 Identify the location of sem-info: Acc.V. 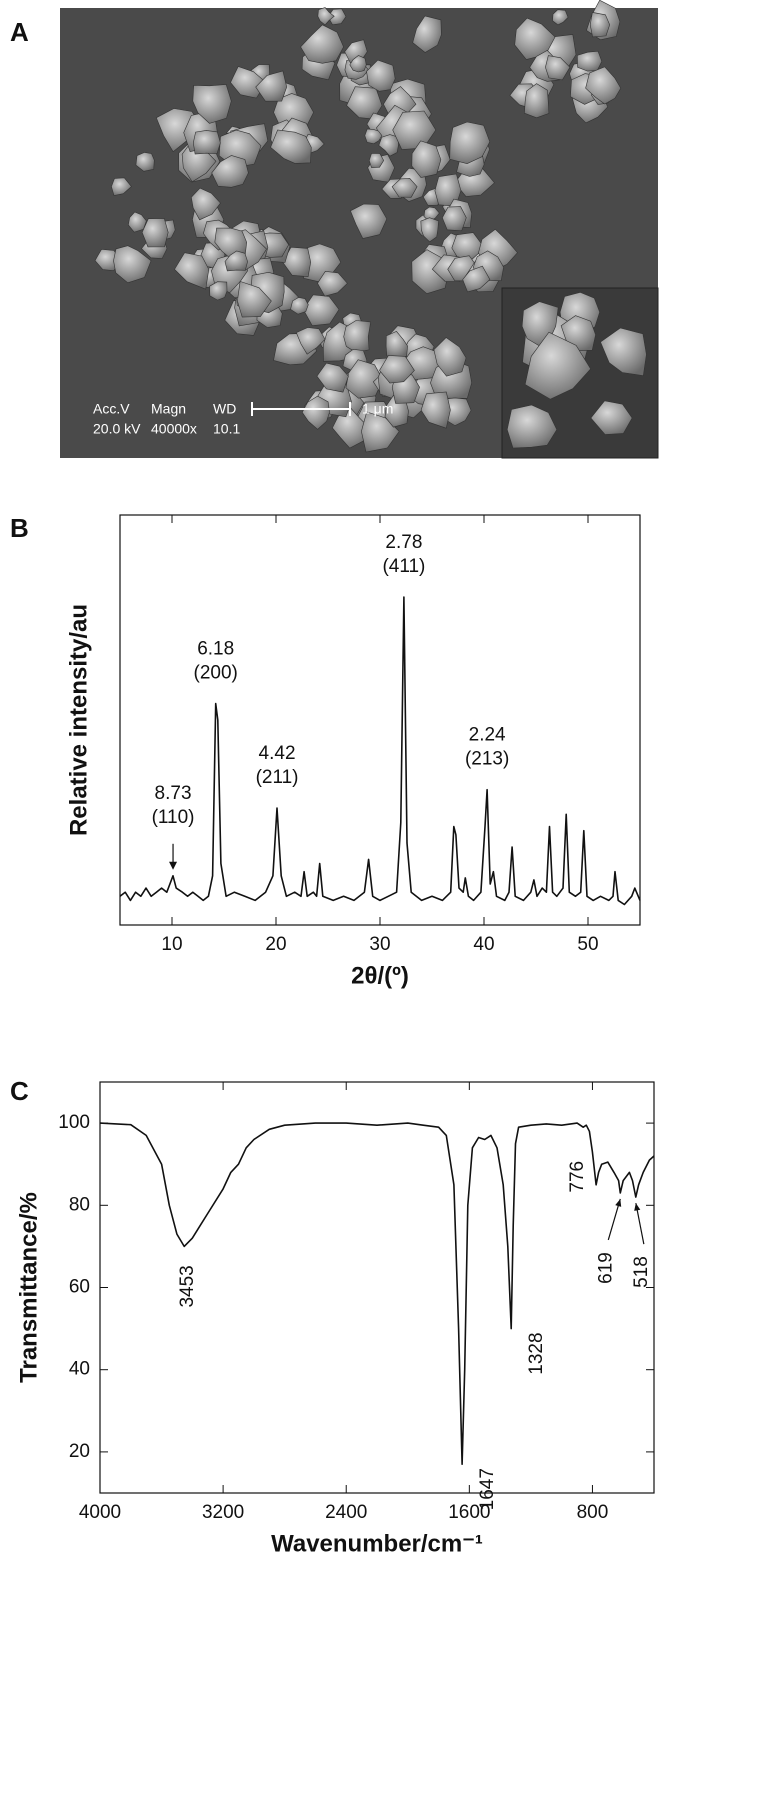
(111, 409).